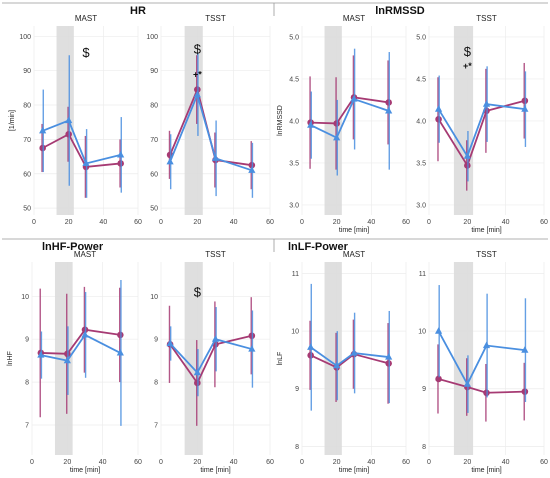  Describe the element at coordinates (481, 386) in the screenshot. I see `lnlf-tsst-series1-line` at that location.